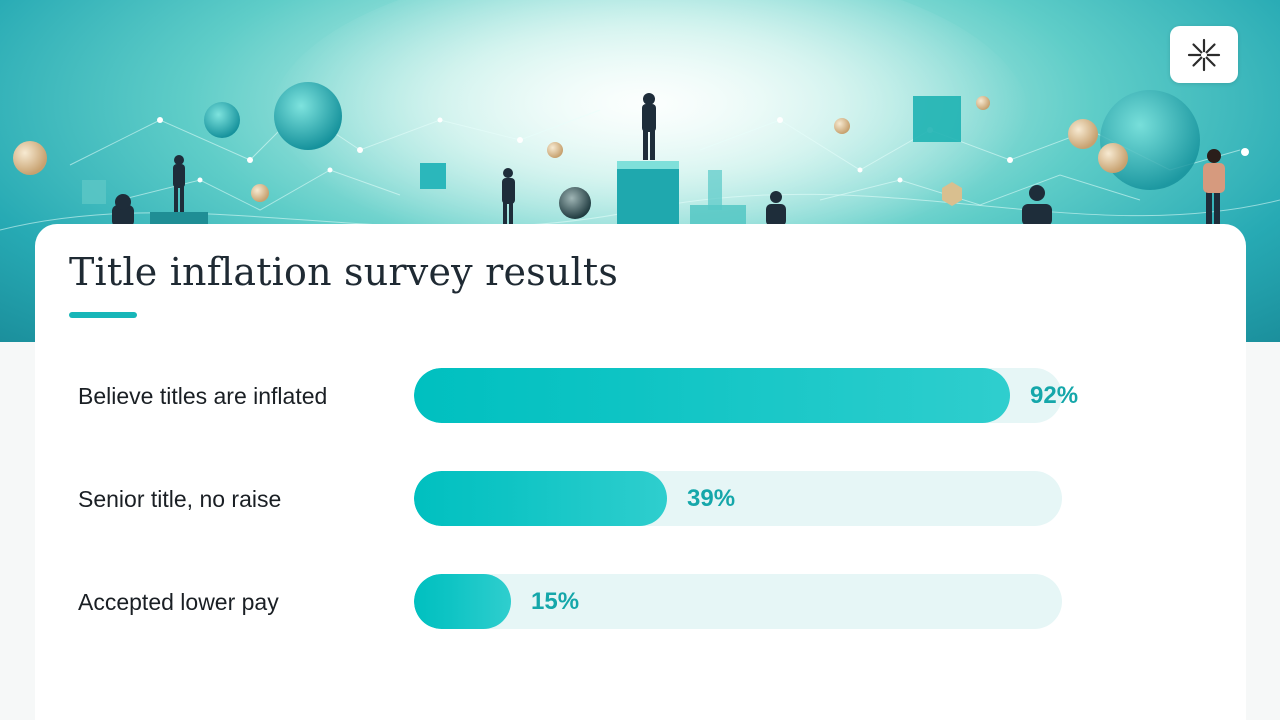 Image resolution: width=1280 pixels, height=720 pixels. I want to click on title-accent-underline, so click(103, 315).